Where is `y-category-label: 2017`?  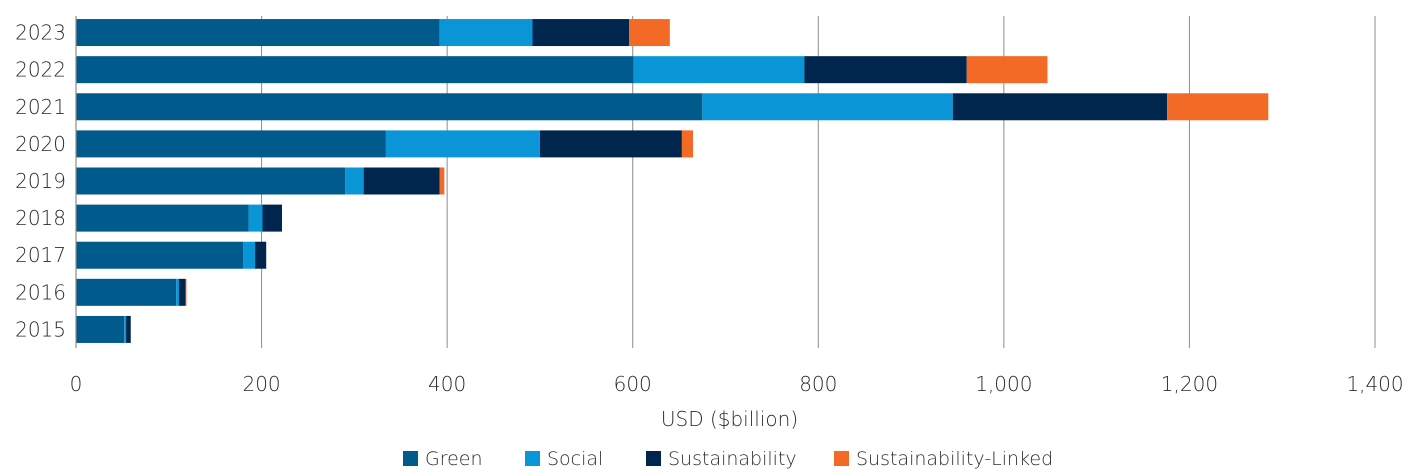 y-category-label: 2017 is located at coordinates (40, 255).